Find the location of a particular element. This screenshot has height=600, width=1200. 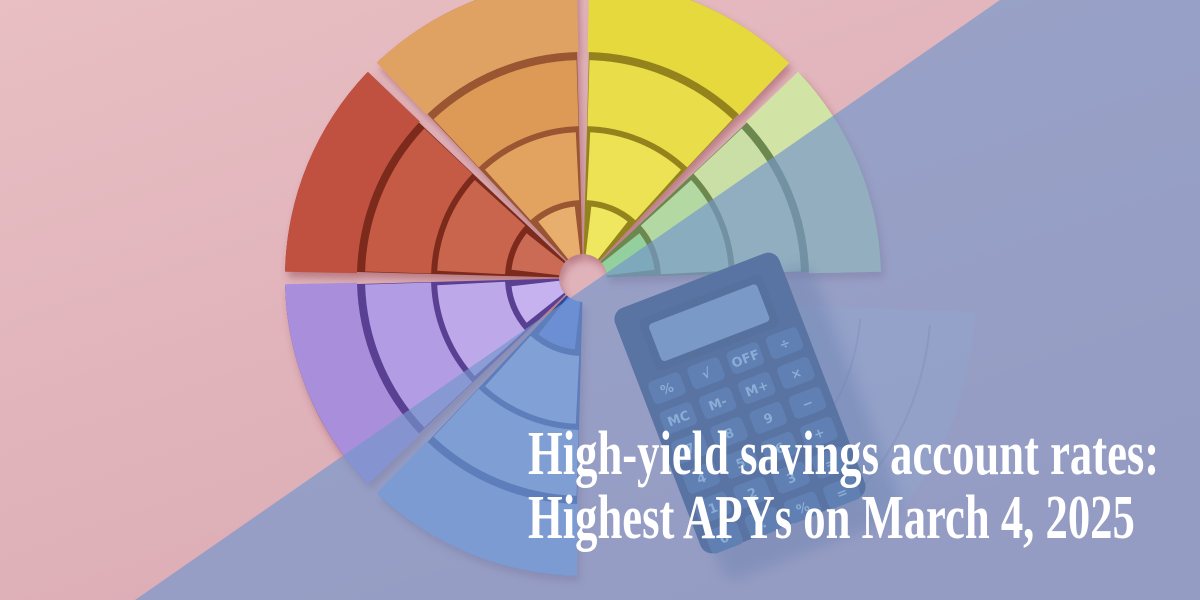

headline-line-2: Highest APYs on March 4, 2025 is located at coordinates (831, 518).